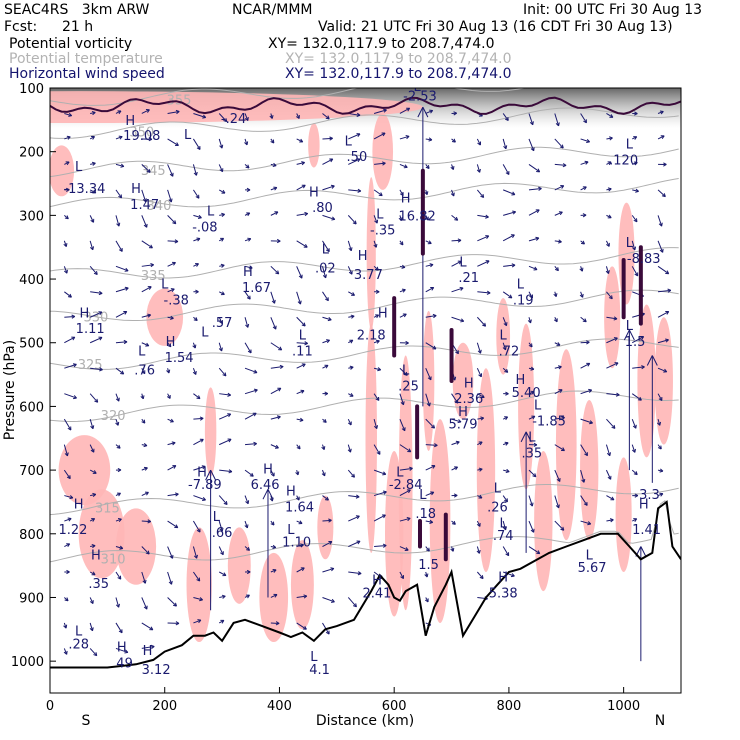  Describe the element at coordinates (31, 153) in the screenshot. I see `y-tick-label: 200` at that location.